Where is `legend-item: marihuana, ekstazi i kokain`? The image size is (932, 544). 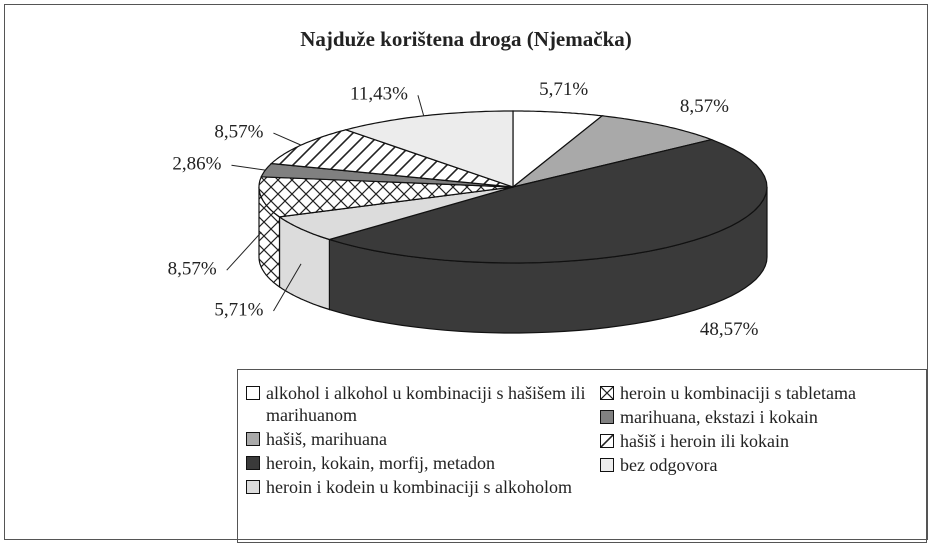 legend-item: marihuana, ekstazi i kokain is located at coordinates (760, 417).